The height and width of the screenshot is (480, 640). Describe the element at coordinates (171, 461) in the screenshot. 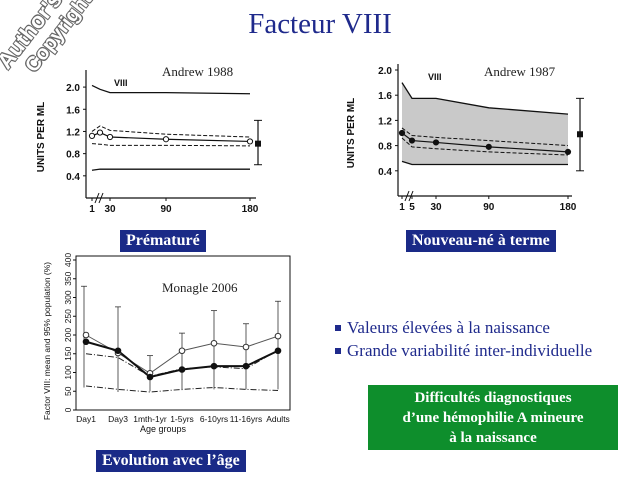

I see `chart-age-label: Evolution avec l’âge` at that location.